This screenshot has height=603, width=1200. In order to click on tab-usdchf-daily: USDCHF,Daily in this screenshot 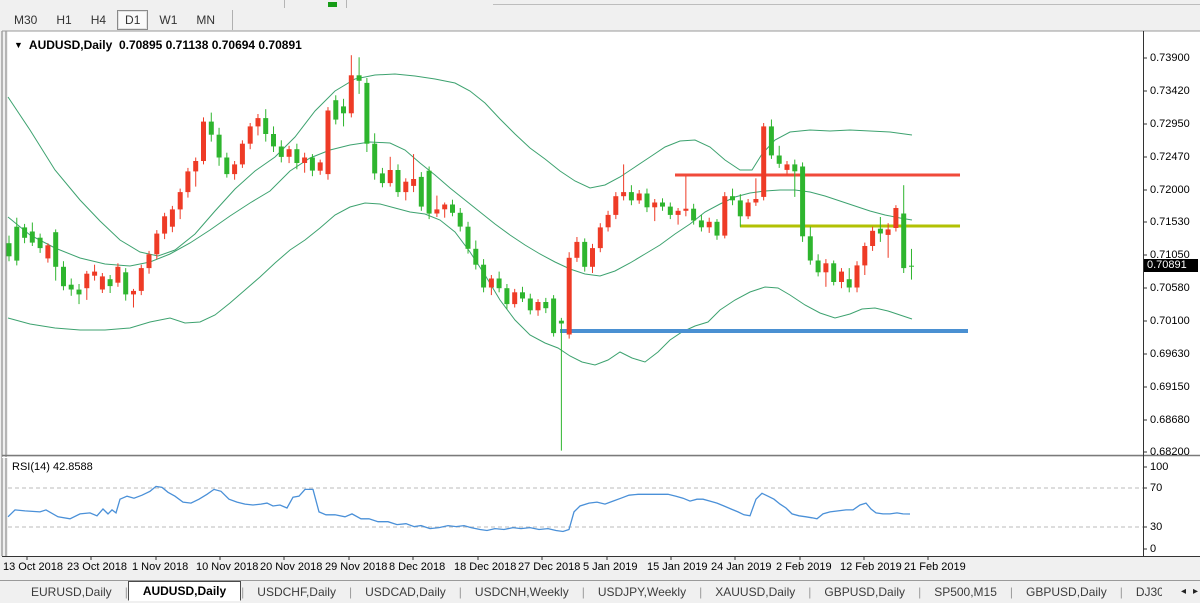, I will do `click(296, 592)`.